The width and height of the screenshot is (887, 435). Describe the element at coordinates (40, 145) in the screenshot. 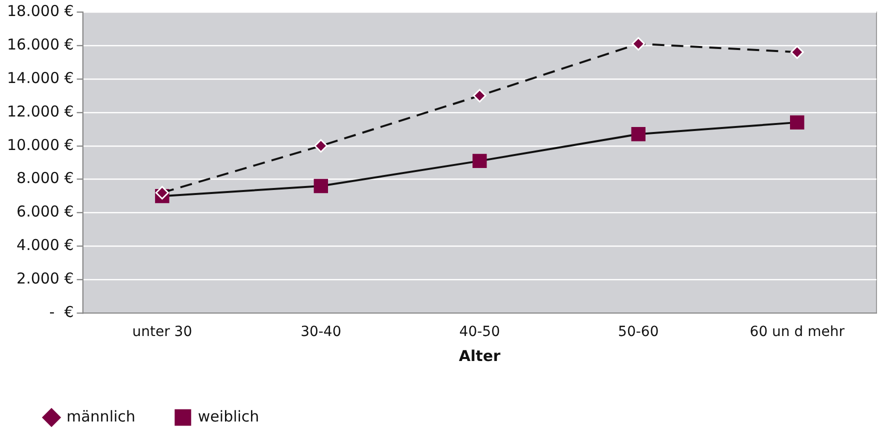

I see `y-tick-label: 10.000 €` at that location.